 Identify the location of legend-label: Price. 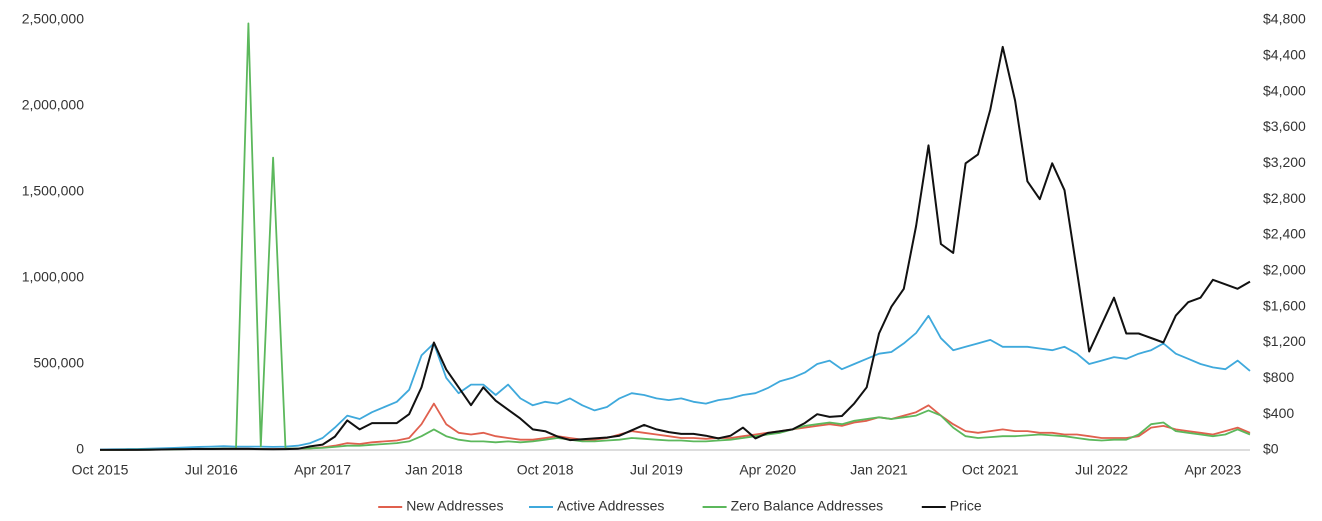
(966, 506).